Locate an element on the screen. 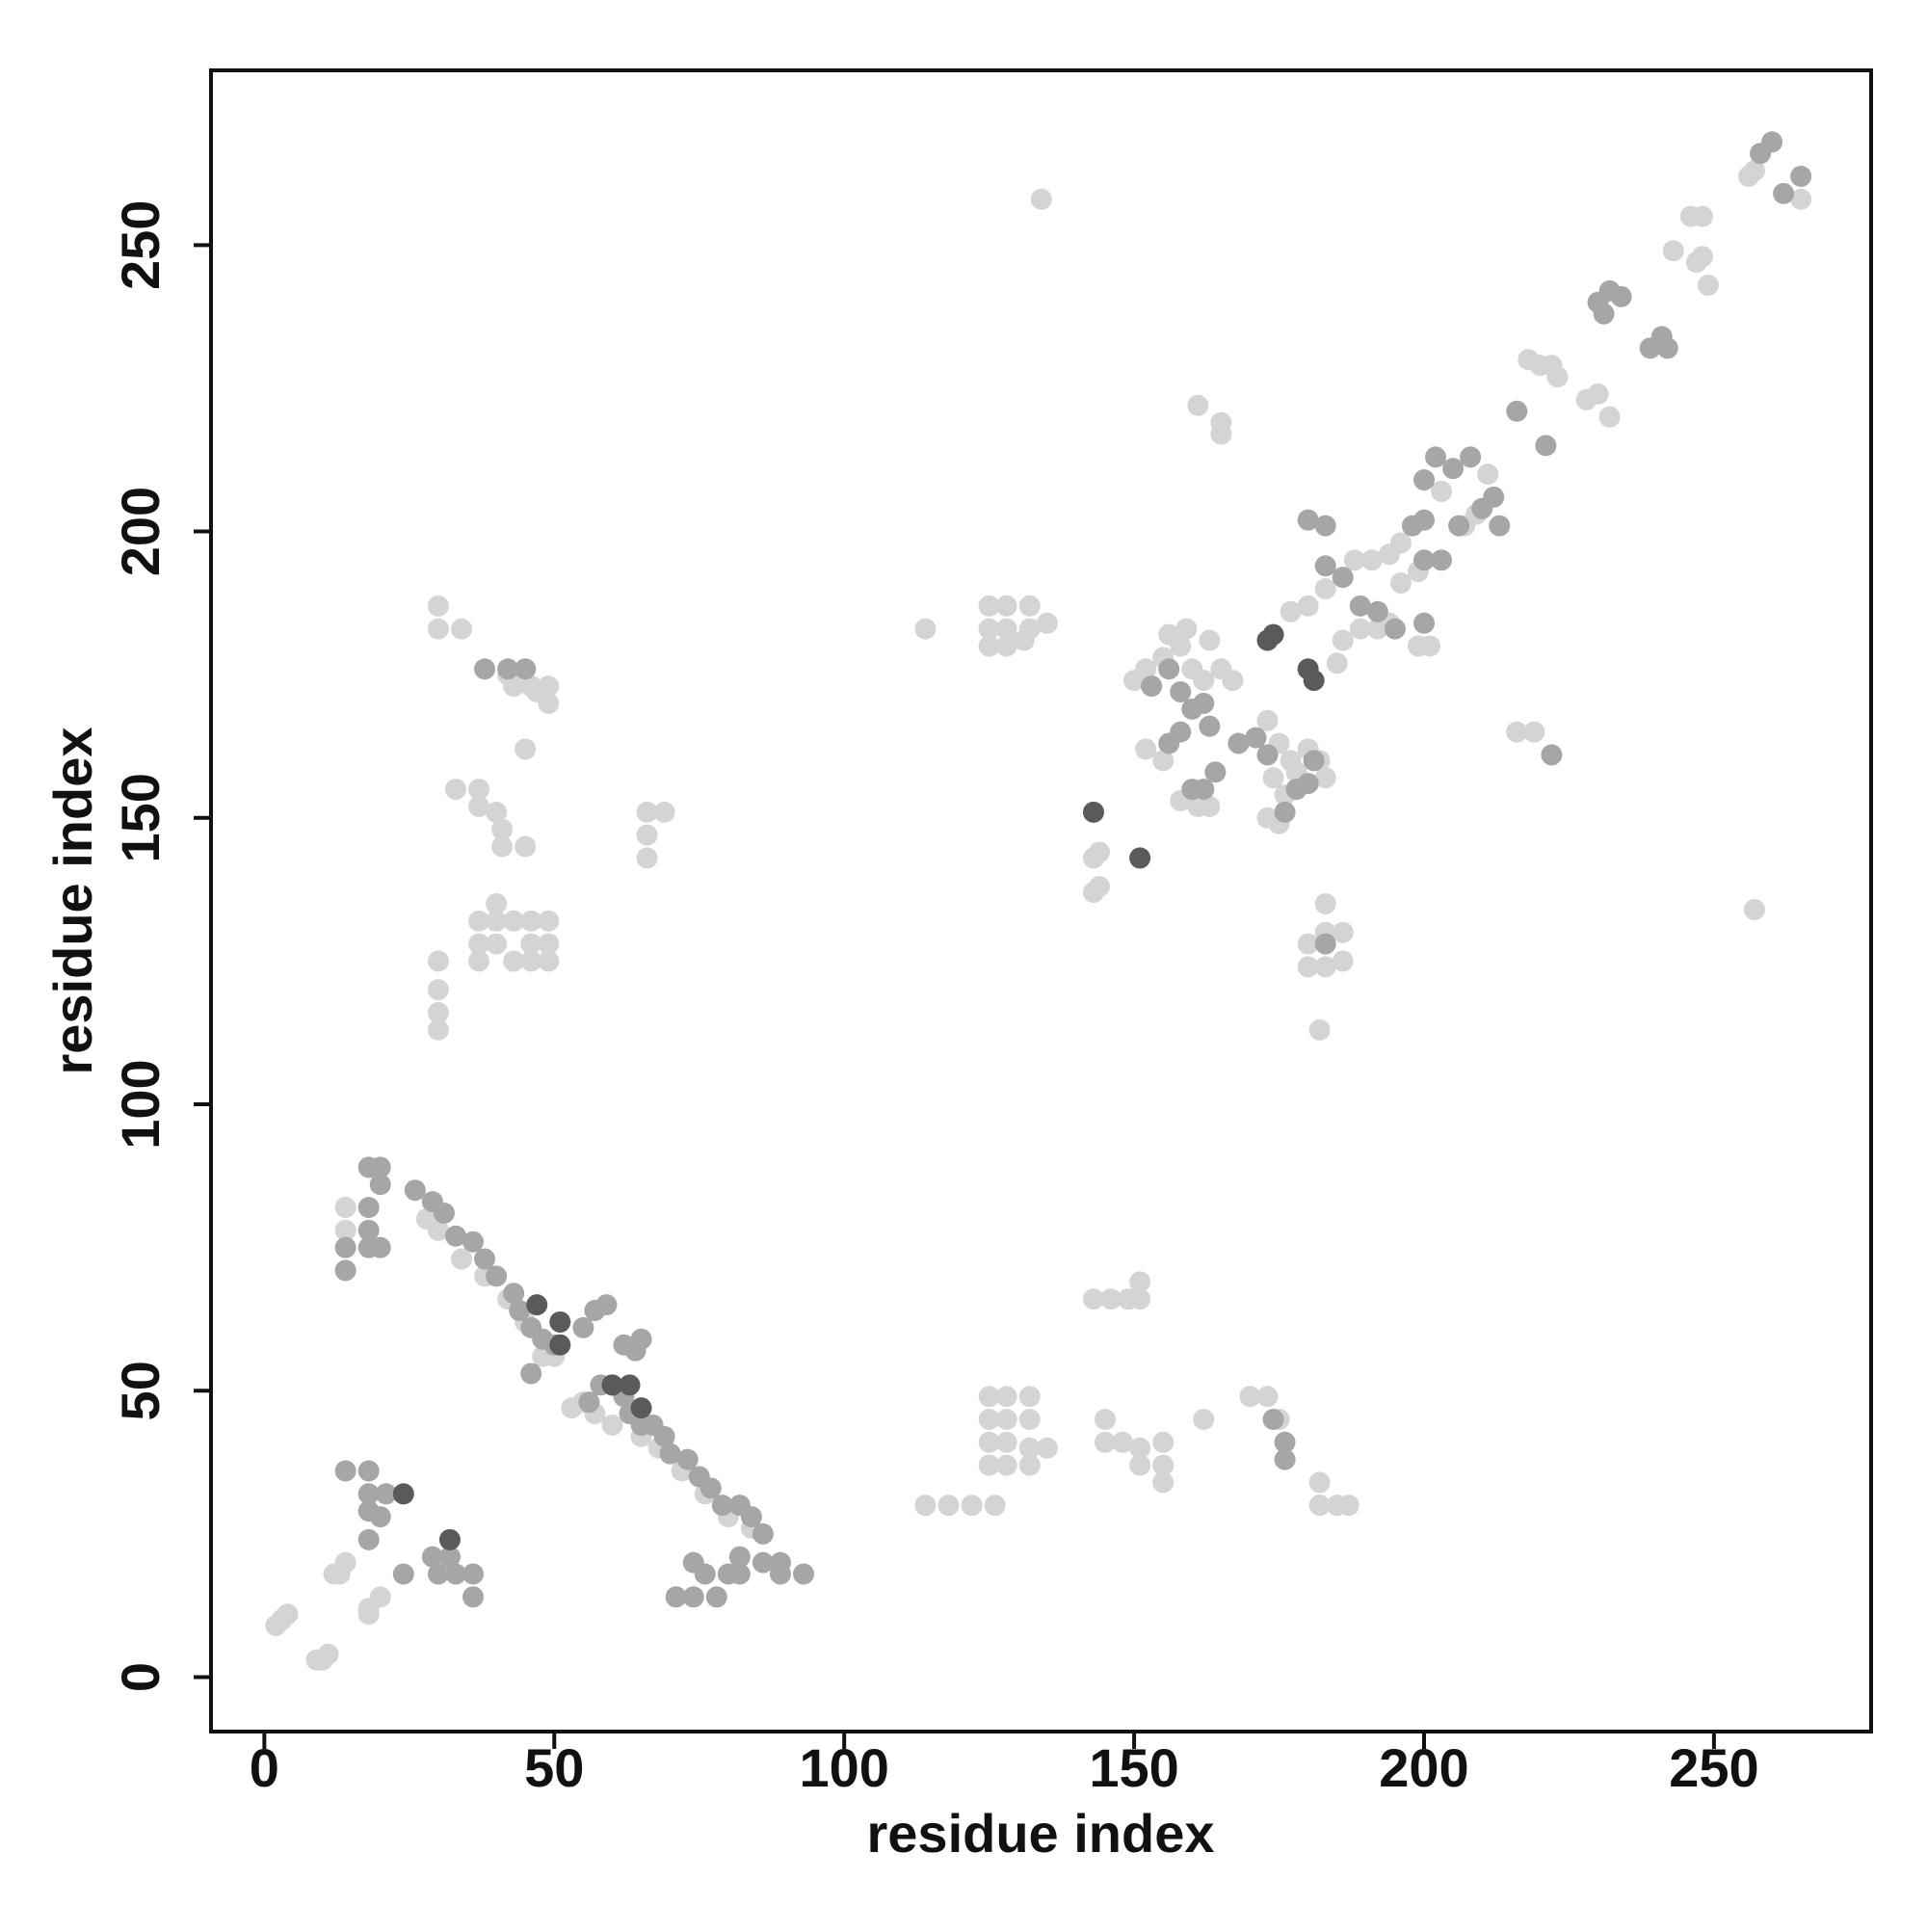  y-tick-label: 50 is located at coordinates (140, 1390).